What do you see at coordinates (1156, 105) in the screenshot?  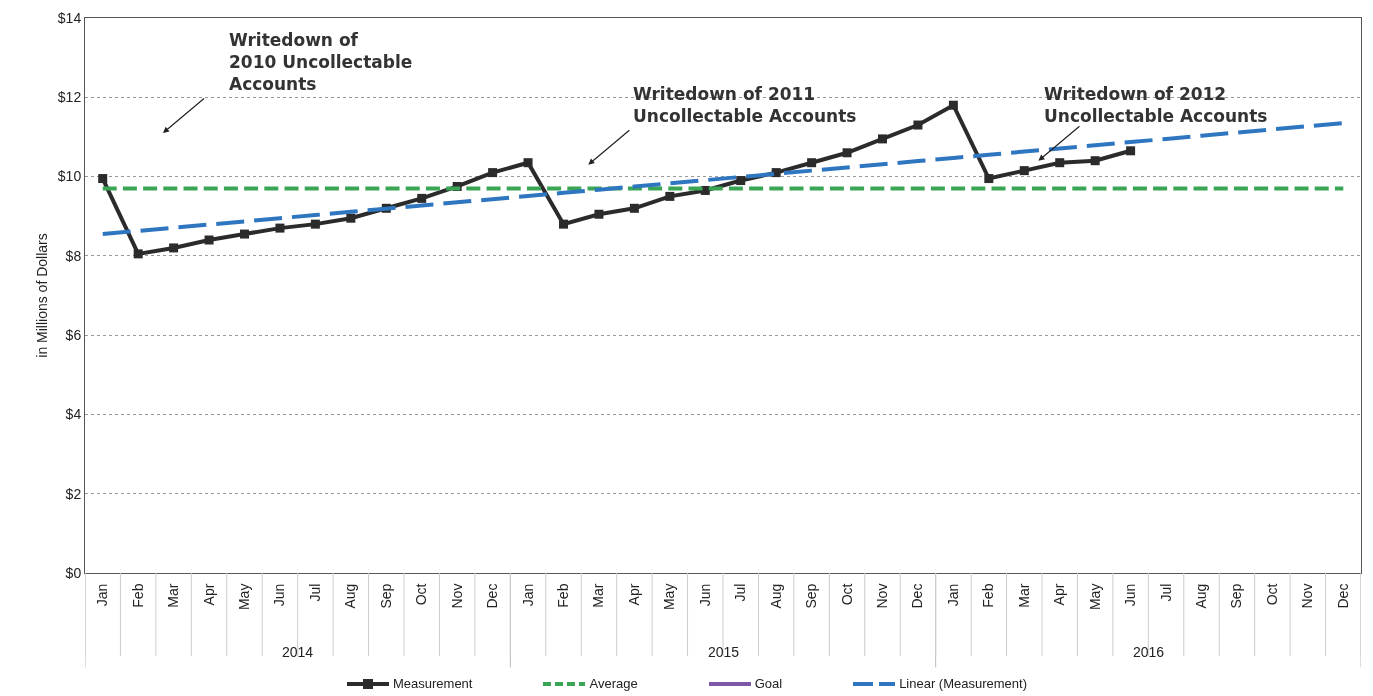 I see `annotation: Writedown of 2012 Uncollectable Accounts` at bounding box center [1156, 105].